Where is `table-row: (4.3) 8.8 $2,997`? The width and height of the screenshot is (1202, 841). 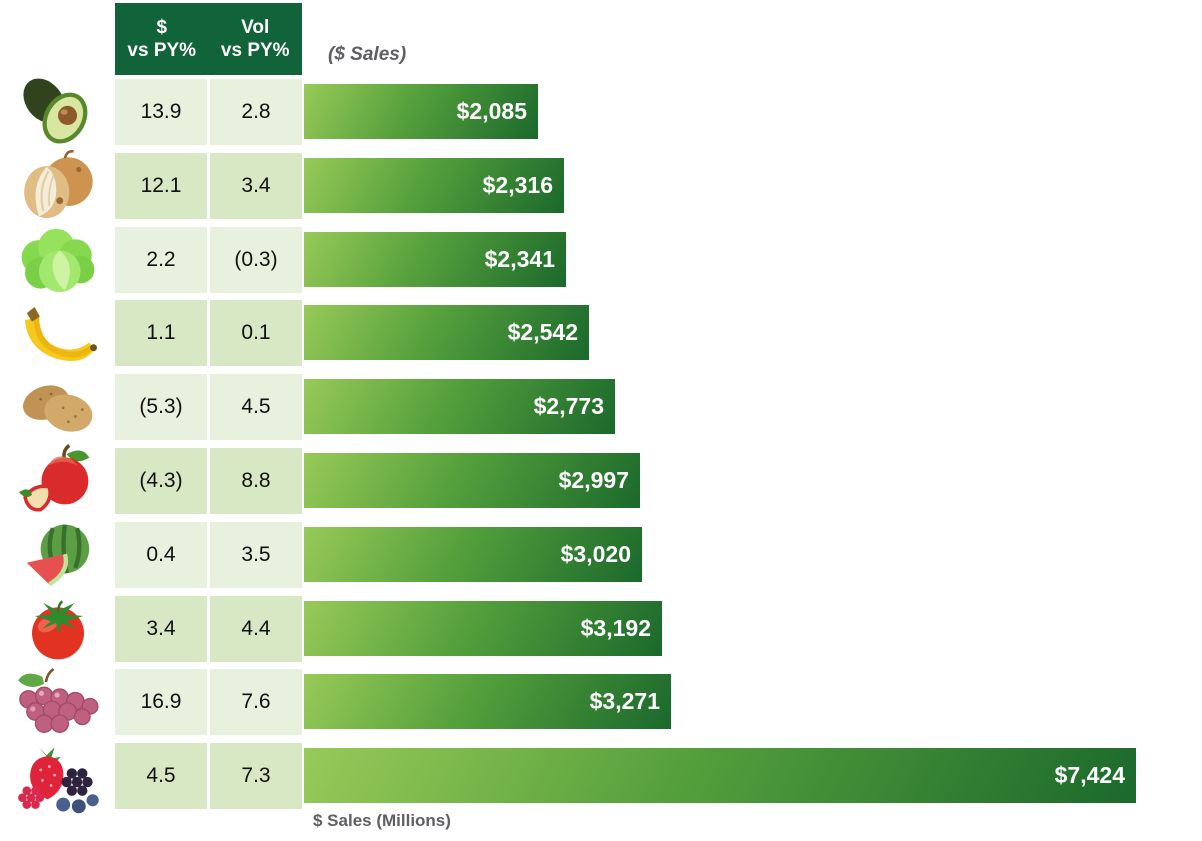 table-row: (4.3) 8.8 $2,997 is located at coordinates (601, 481).